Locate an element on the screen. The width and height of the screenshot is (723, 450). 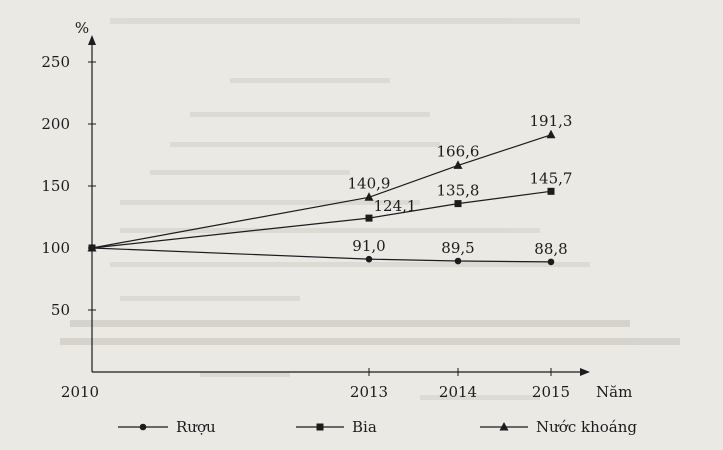
data-label: 140,9 is located at coordinates (369, 183).